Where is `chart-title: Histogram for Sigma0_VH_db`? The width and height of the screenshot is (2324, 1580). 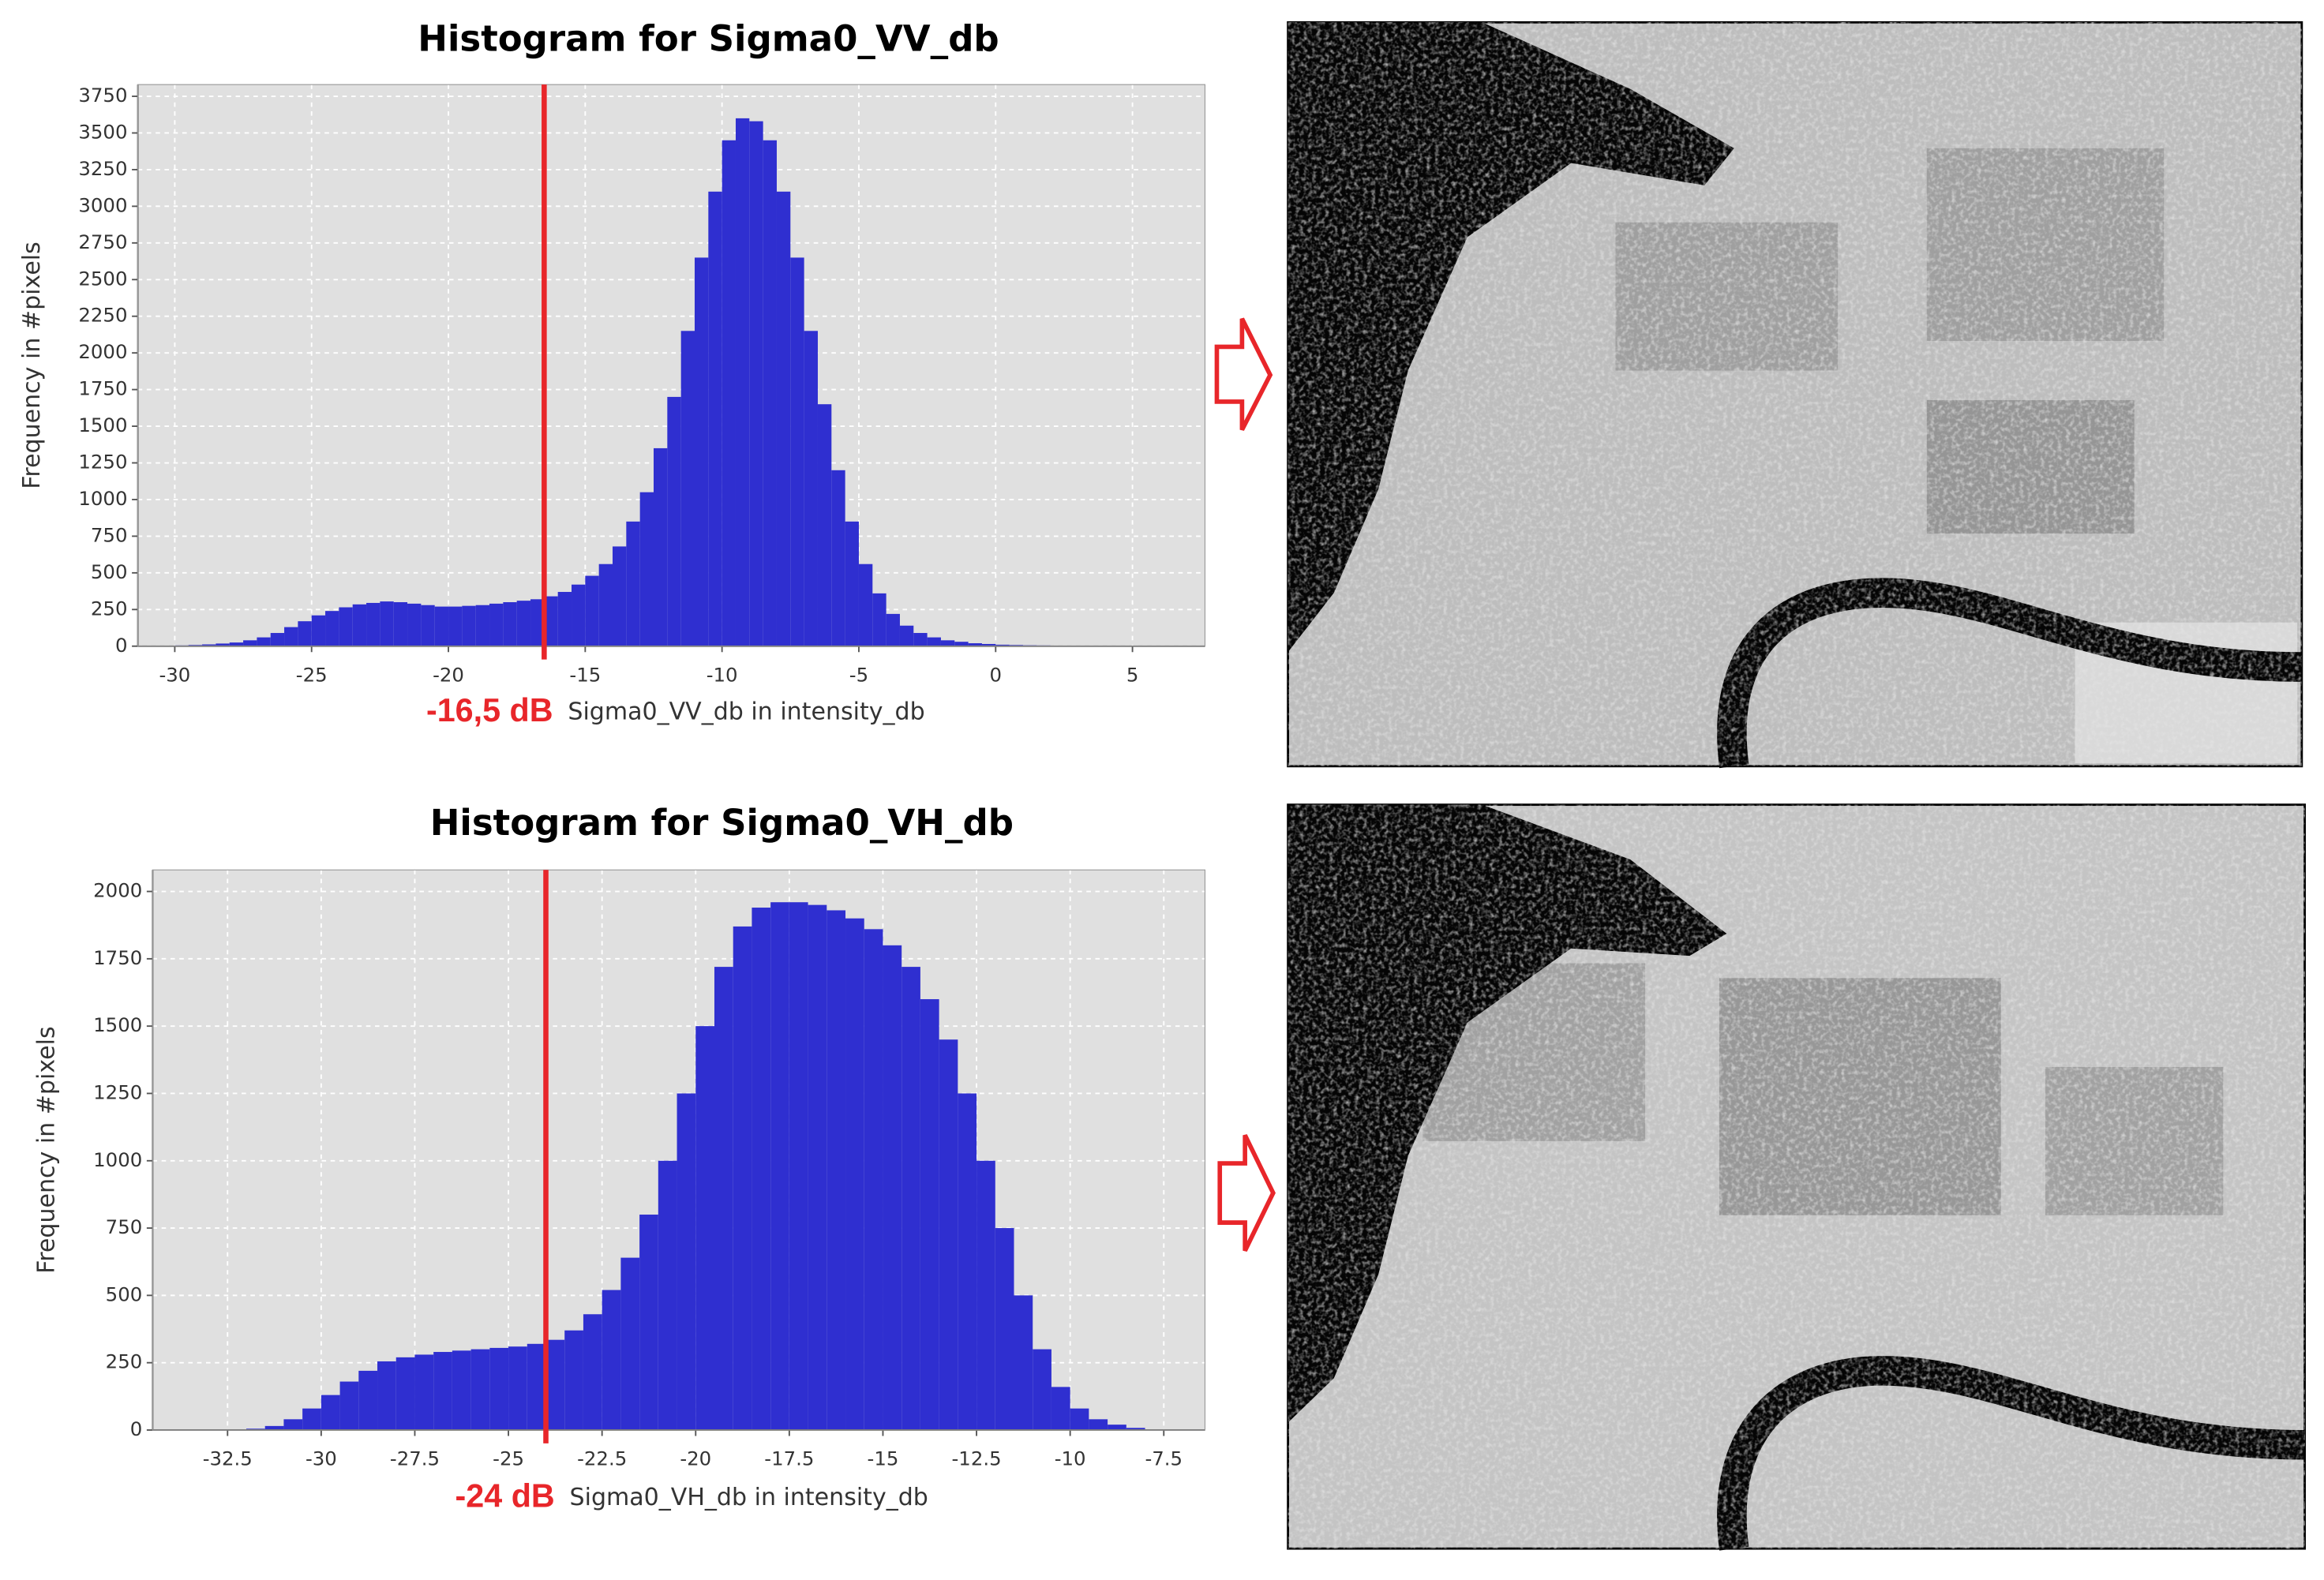
chart-title: Histogram for Sigma0_VH_db is located at coordinates (722, 823).